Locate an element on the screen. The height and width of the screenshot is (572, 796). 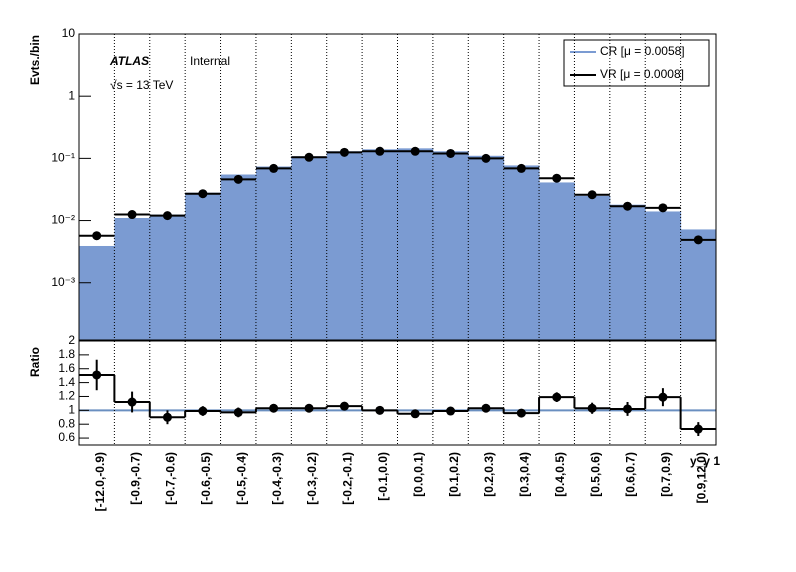
legend: CR [μ = 0.0058] VR [μ = 0.0008] is located at coordinates (636, 63).